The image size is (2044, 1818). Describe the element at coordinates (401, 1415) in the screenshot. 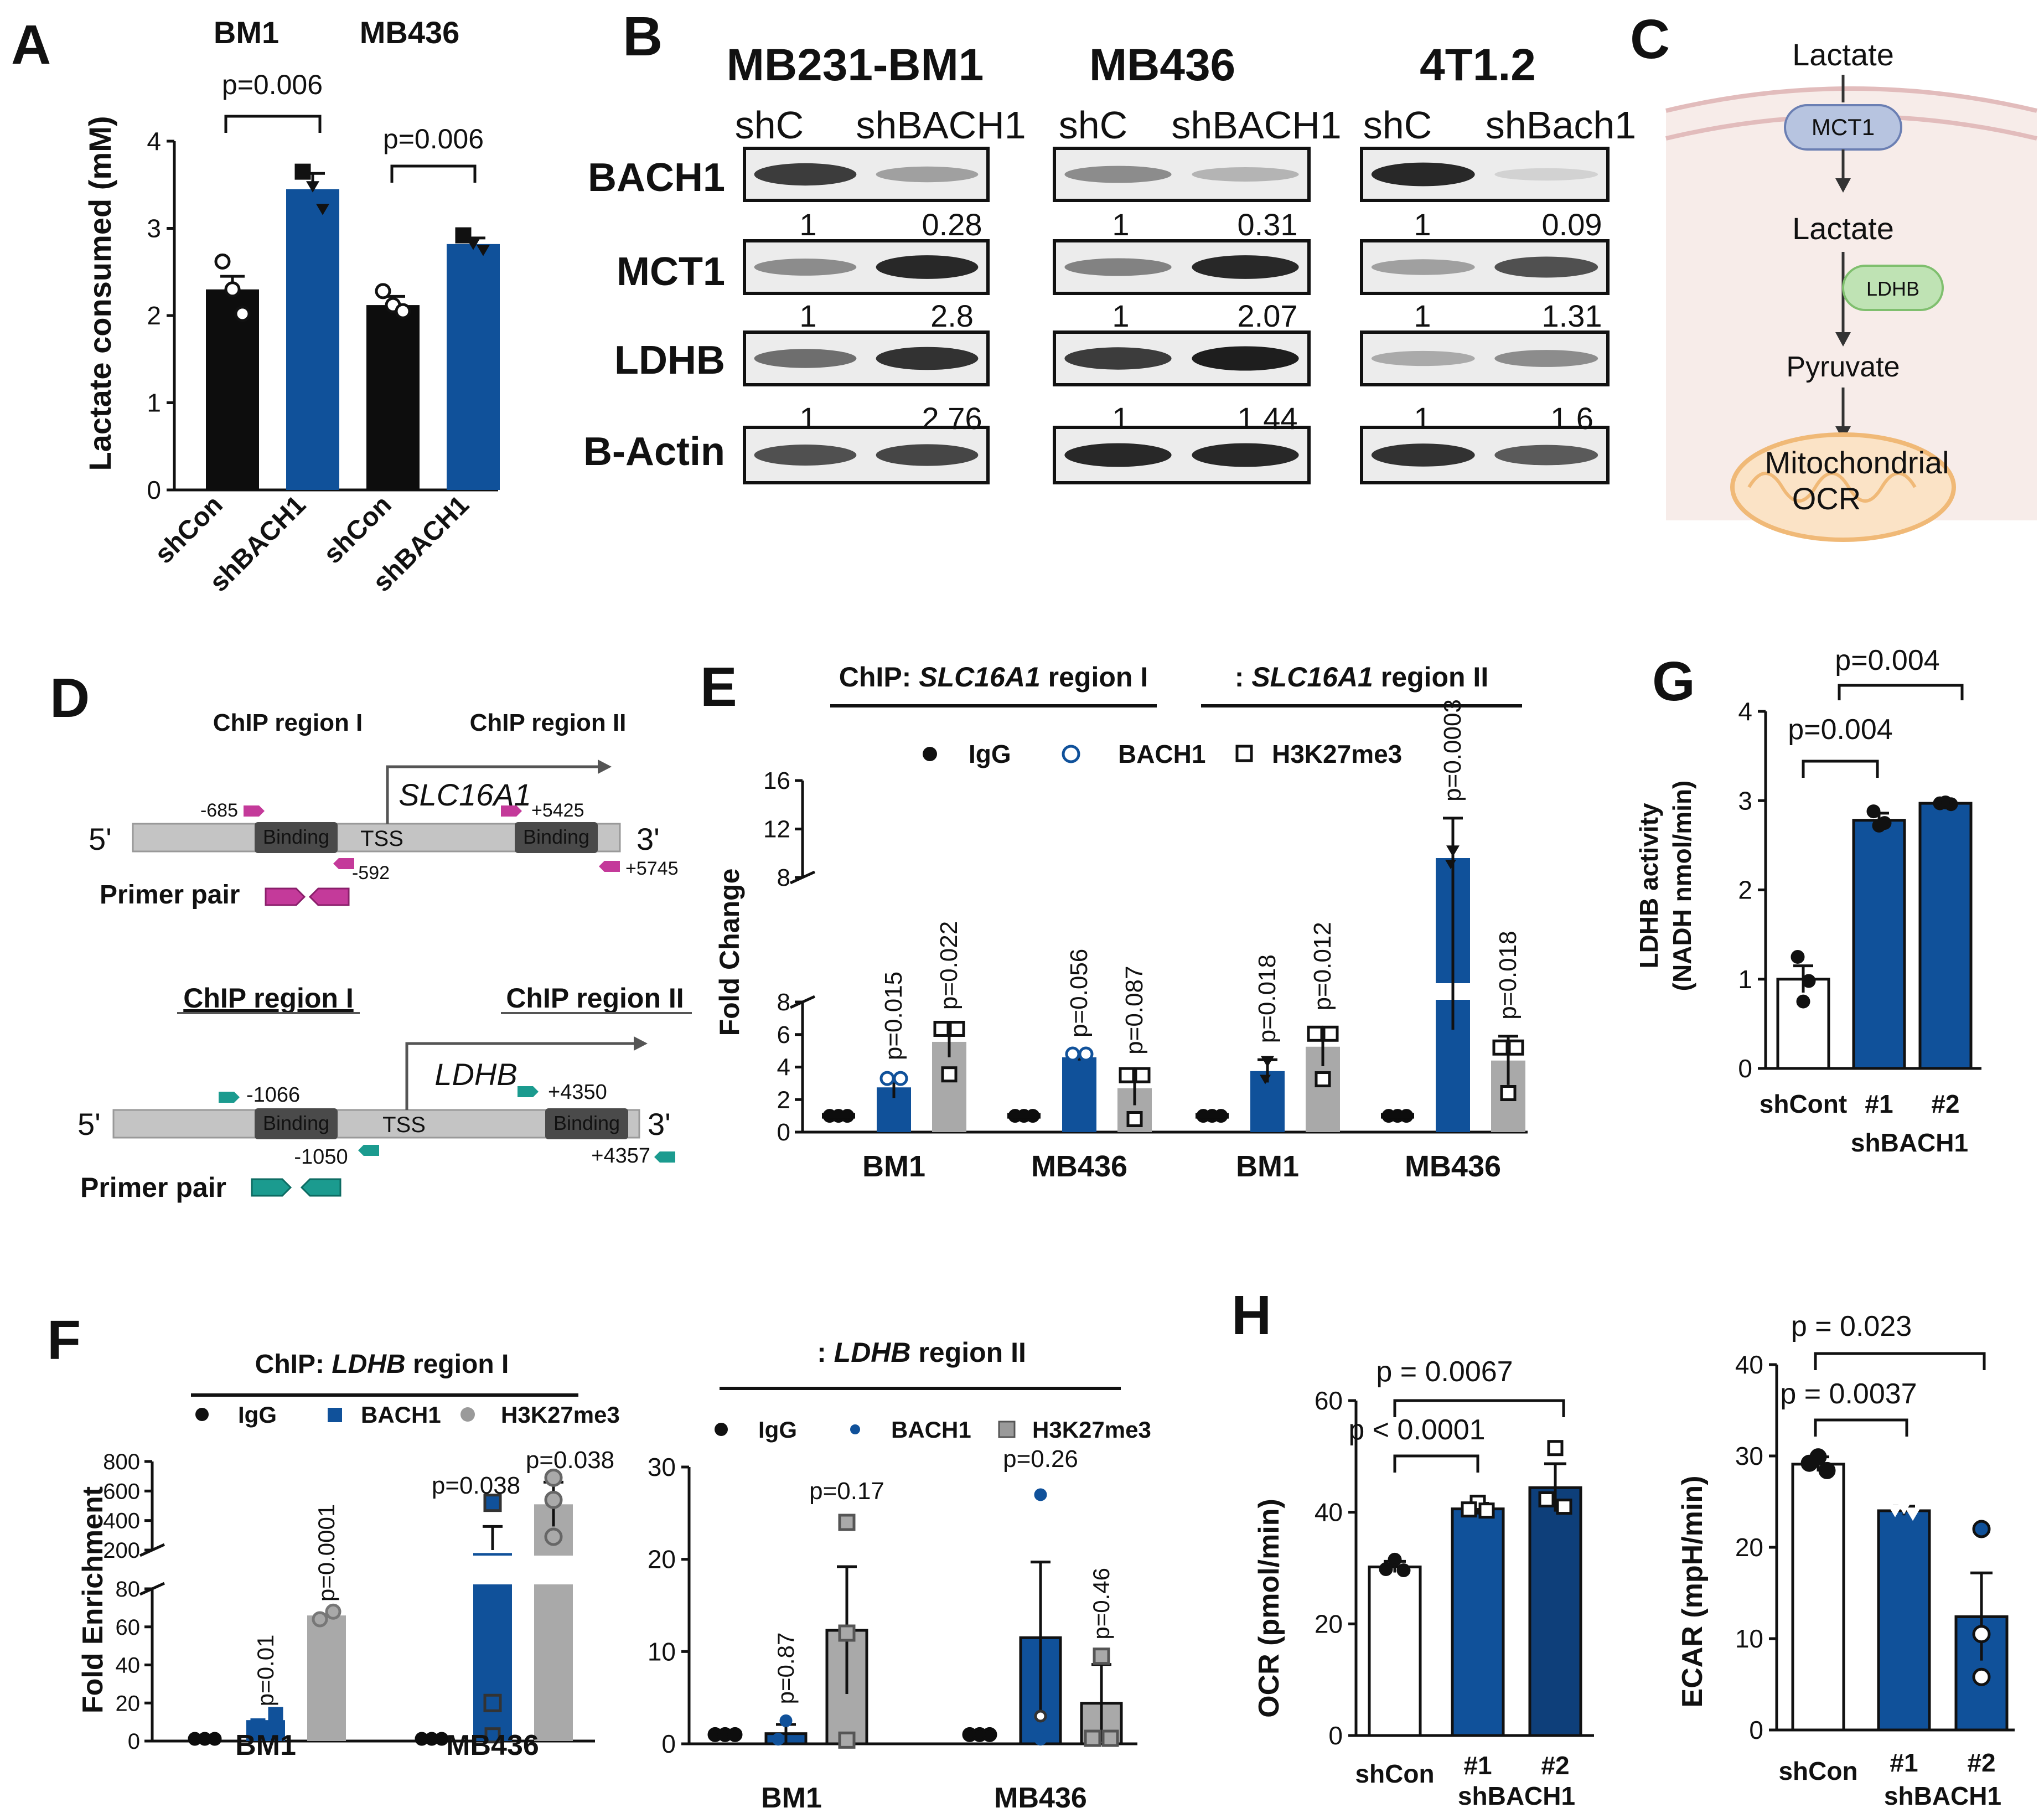

I see `legend-label: BACH1` at that location.